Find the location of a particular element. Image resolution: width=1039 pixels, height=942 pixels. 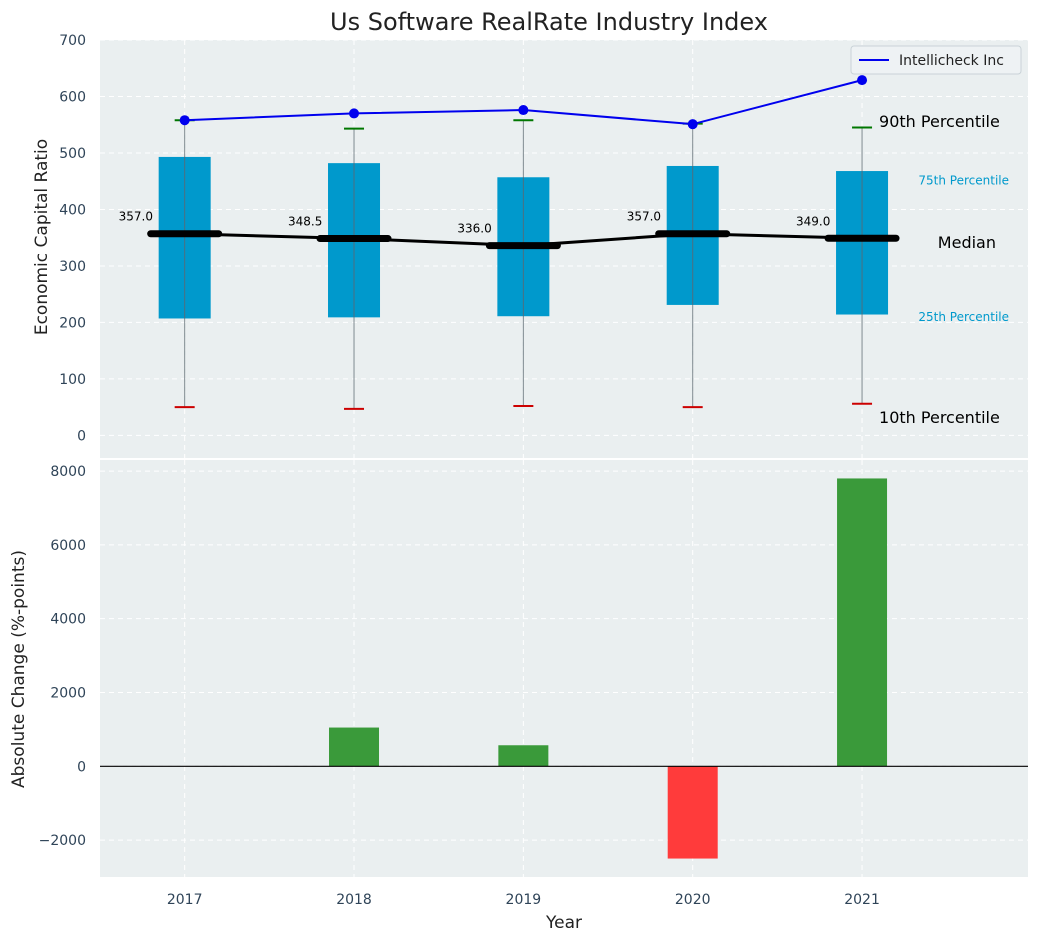

top-y-tick-label: 500 is located at coordinates (72, 154).